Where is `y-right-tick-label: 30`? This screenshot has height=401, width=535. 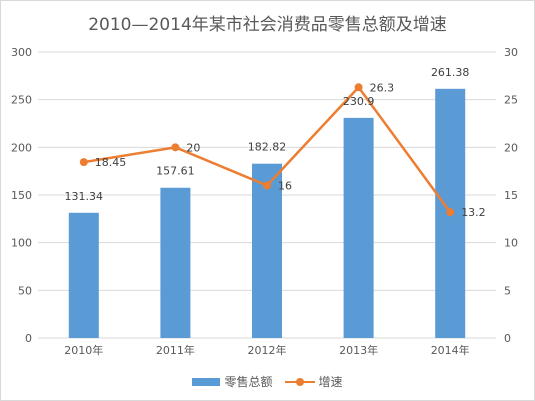 y-right-tick-label: 30 is located at coordinates (511, 52).